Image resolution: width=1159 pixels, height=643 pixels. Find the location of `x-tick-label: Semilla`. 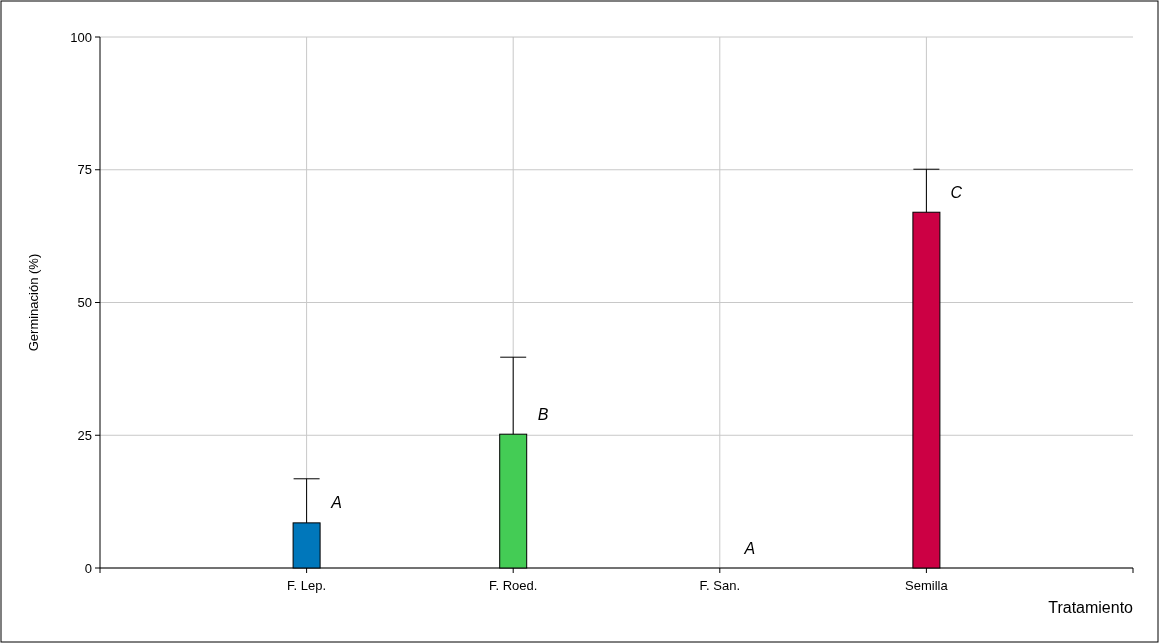

x-tick-label: Semilla is located at coordinates (927, 585).